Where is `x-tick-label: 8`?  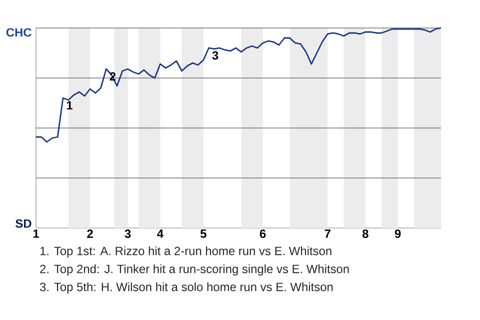
x-tick-label: 8 is located at coordinates (365, 234).